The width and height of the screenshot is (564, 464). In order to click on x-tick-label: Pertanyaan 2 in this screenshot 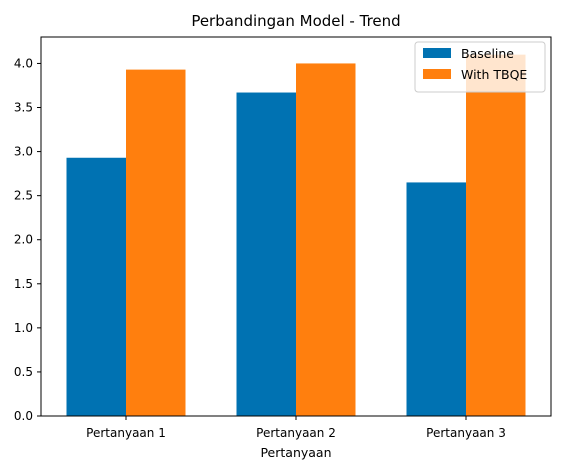, I will do `click(296, 433)`.